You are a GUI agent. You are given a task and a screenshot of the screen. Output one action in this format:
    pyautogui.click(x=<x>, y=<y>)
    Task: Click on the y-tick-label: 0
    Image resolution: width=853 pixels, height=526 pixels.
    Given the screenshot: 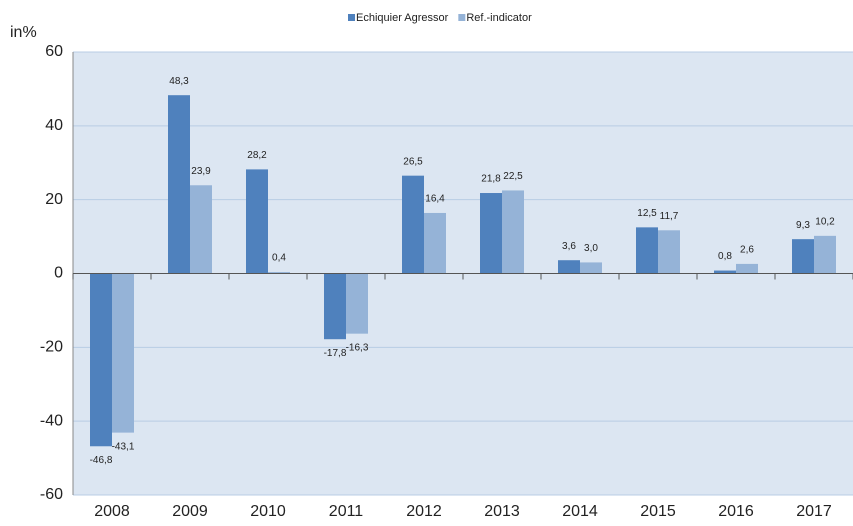 What is the action you would take?
    pyautogui.click(x=58, y=273)
    